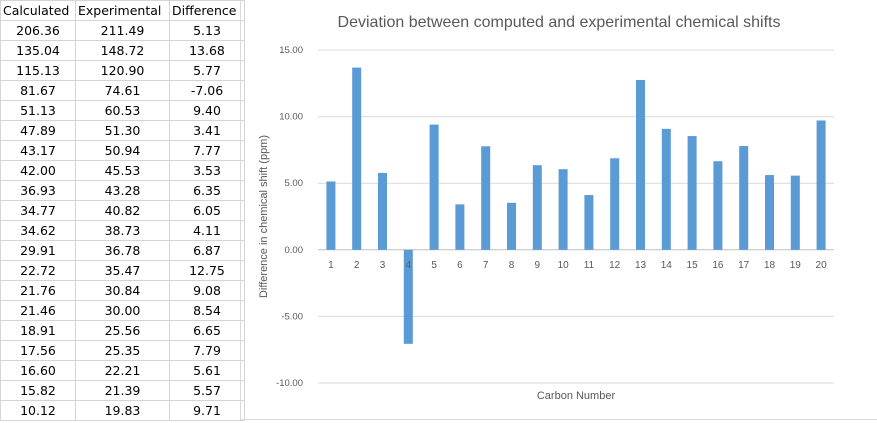  What do you see at coordinates (122, 30) in the screenshot?
I see `table-cell: 211.49` at bounding box center [122, 30].